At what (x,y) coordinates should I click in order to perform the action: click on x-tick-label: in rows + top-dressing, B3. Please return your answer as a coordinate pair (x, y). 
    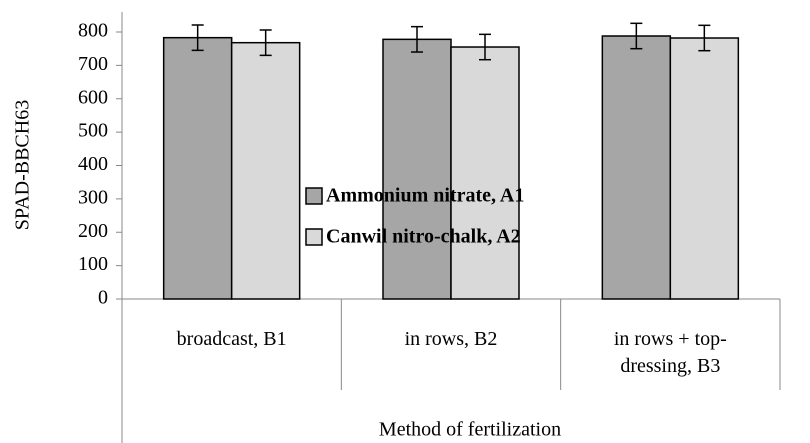
    Looking at the image, I should click on (670, 352).